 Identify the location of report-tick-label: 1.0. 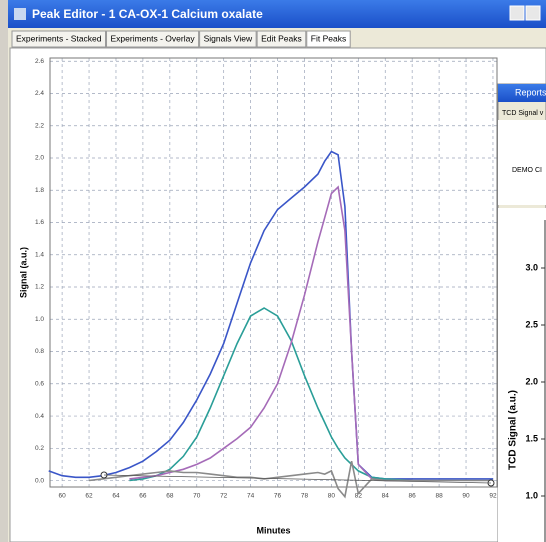
(531, 495).